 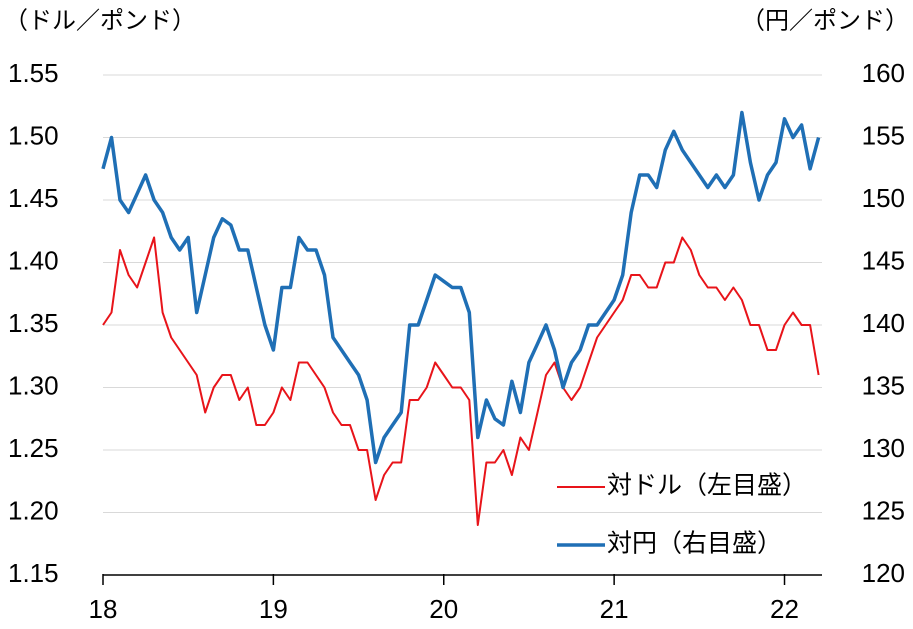 I want to click on y-tick-label: 1.55, so click(x=33, y=73).